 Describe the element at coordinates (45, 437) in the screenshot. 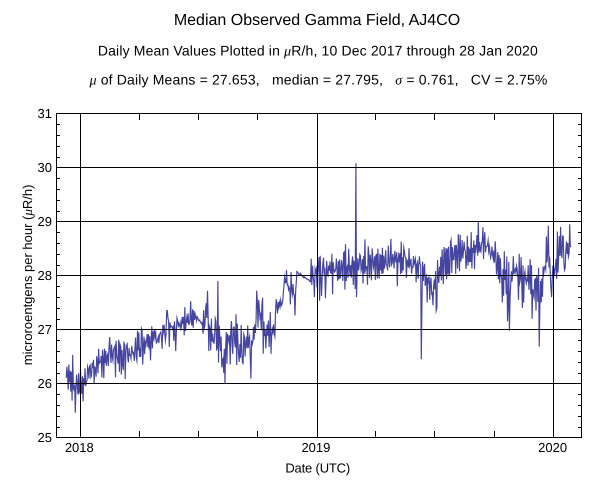

I see `svg-text: 25` at that location.